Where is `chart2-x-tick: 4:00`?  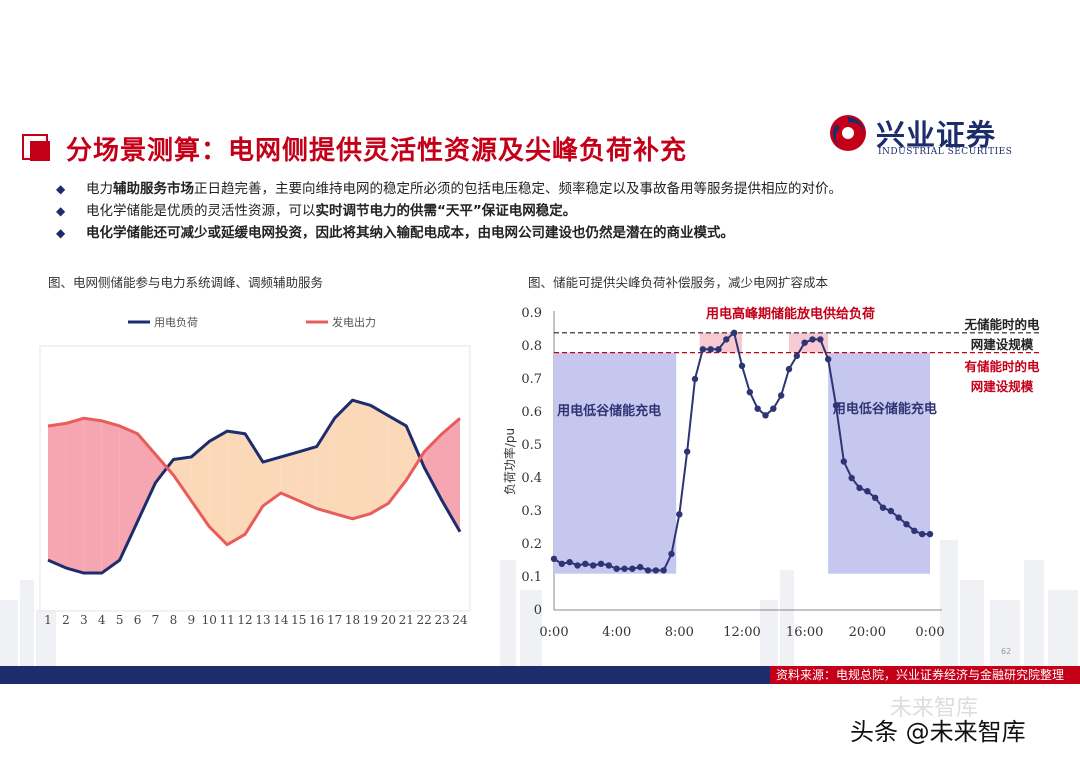 chart2-x-tick: 4:00 is located at coordinates (616, 632).